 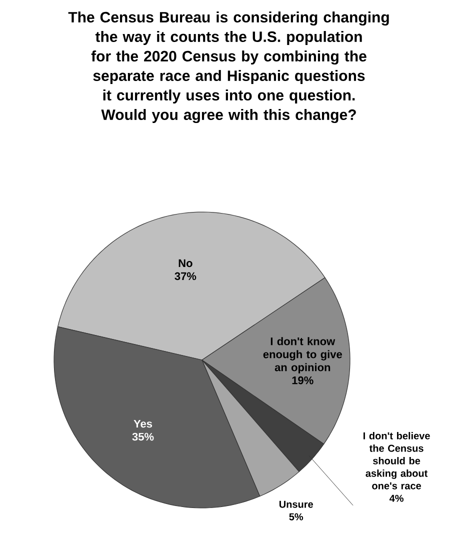 What do you see at coordinates (302, 355) in the screenshot?
I see `slice-label: I don't know enough to give an opinion` at bounding box center [302, 355].